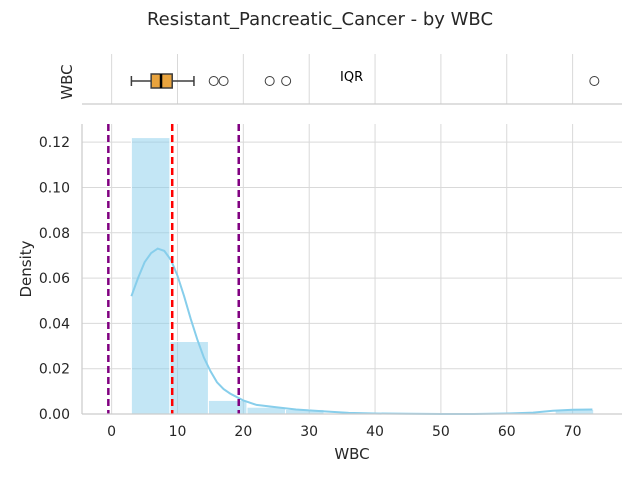 The height and width of the screenshot is (480, 640). I want to click on x-tick-label: 70, so click(573, 432).